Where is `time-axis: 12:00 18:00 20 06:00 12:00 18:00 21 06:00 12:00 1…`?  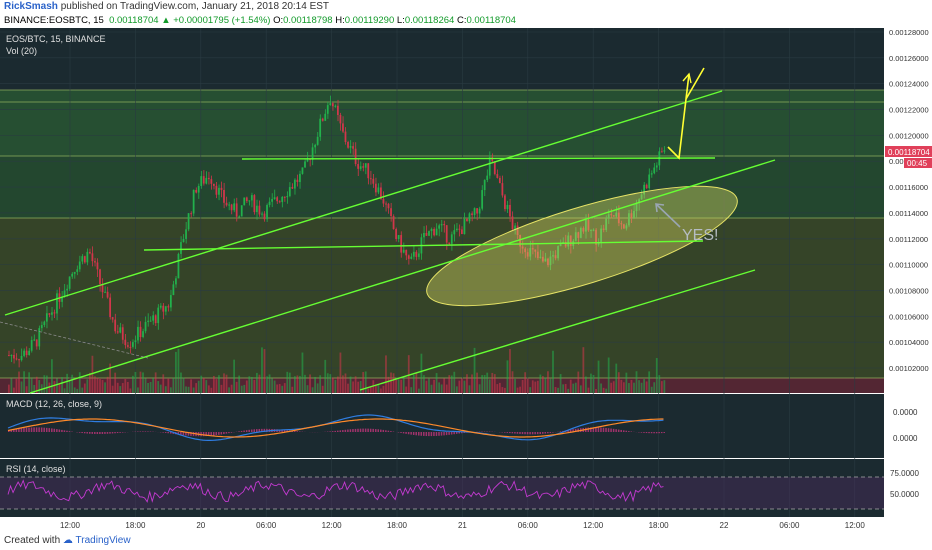 time-axis: 12:00 18:00 20 06:00 12:00 18:00 21 06:00 12:00 1… is located at coordinates (462, 525).